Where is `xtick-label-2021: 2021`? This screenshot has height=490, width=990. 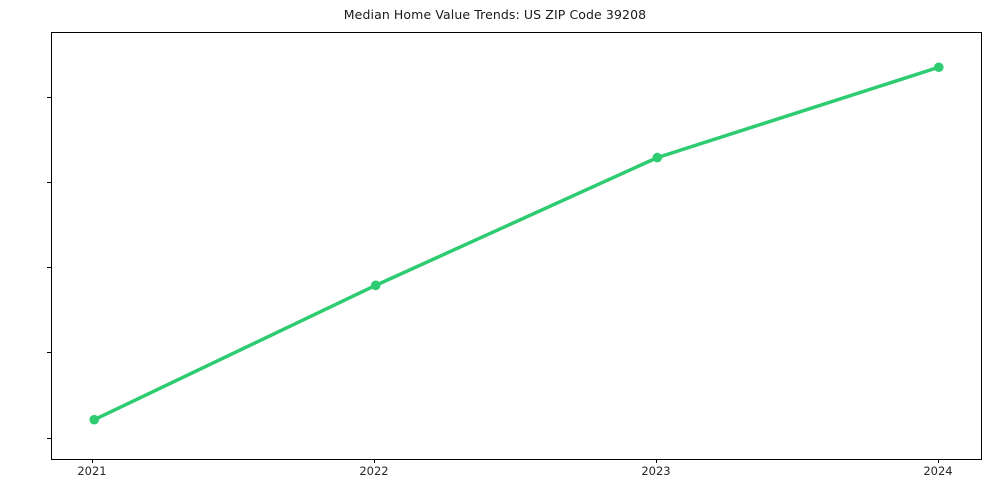 xtick-label-2021: 2021 is located at coordinates (92, 471).